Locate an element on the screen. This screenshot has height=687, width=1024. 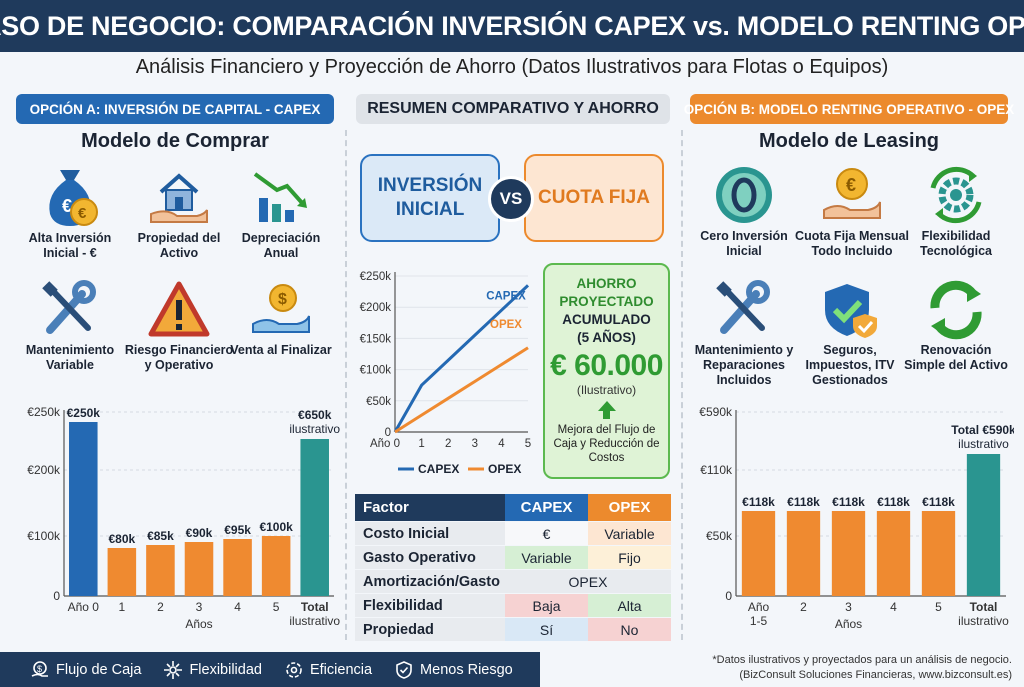
item-label: Cuota Fija Mensual Todo Incluido is located at coordinates (852, 243).